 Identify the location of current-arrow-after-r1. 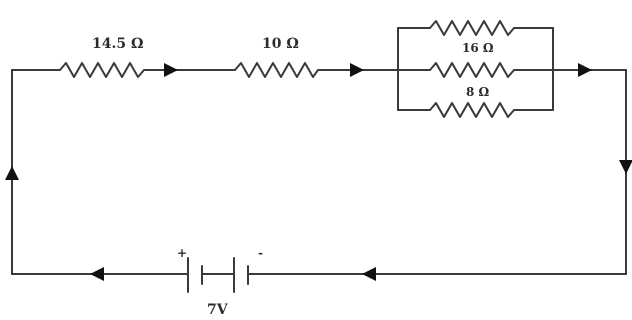
(171, 70).